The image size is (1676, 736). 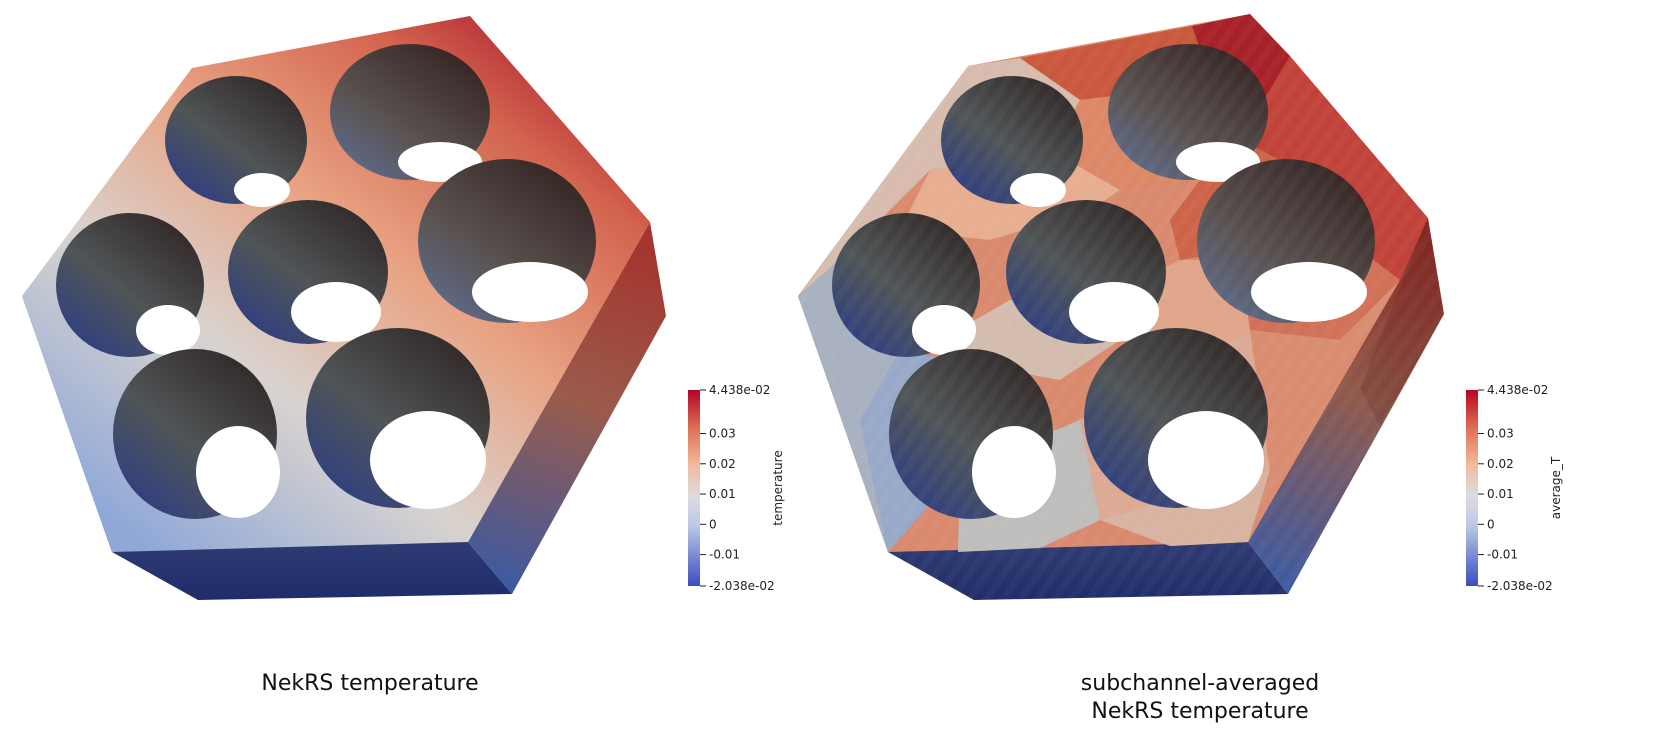 I want to click on colorbar-title: average_T, so click(x=1556, y=487).